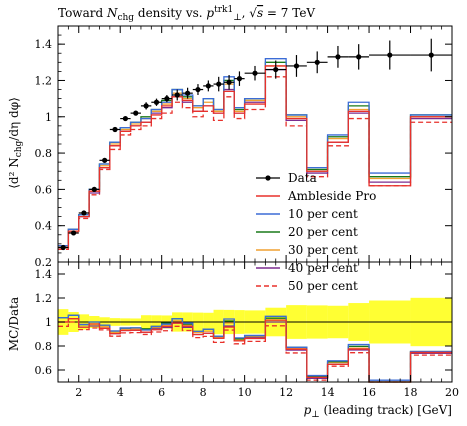 Image resolution: width=467 pixels, height=426 pixels. Describe the element at coordinates (302, 178) in the screenshot. I see `legend-label: Data` at that location.